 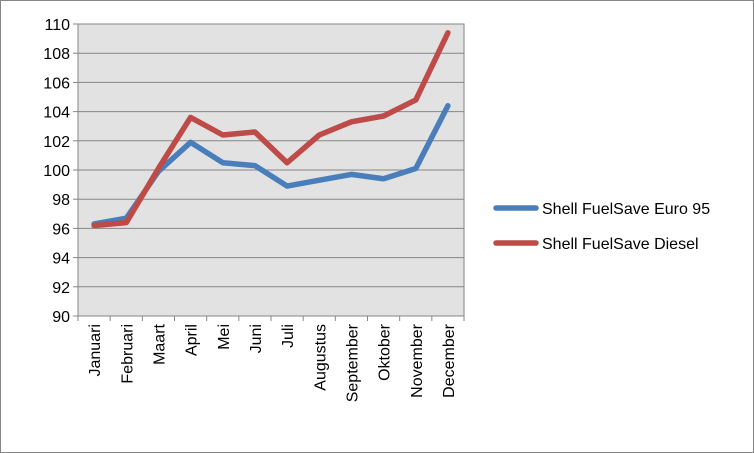 What do you see at coordinates (449, 360) in the screenshot?
I see `x-tick-label: December` at bounding box center [449, 360].